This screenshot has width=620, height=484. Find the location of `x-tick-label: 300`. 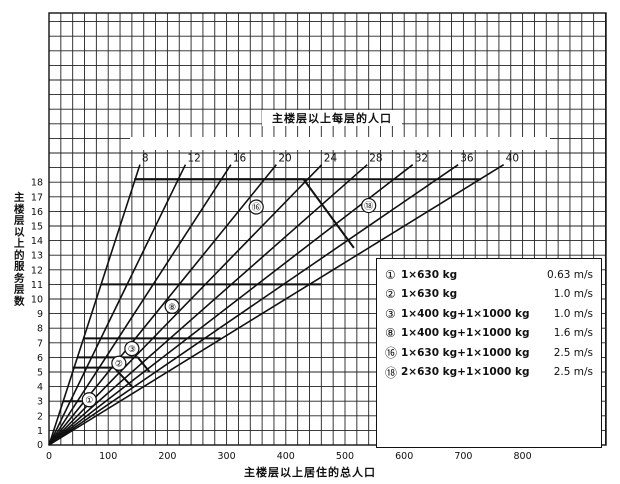

x-tick-label: 300 is located at coordinates (227, 456).